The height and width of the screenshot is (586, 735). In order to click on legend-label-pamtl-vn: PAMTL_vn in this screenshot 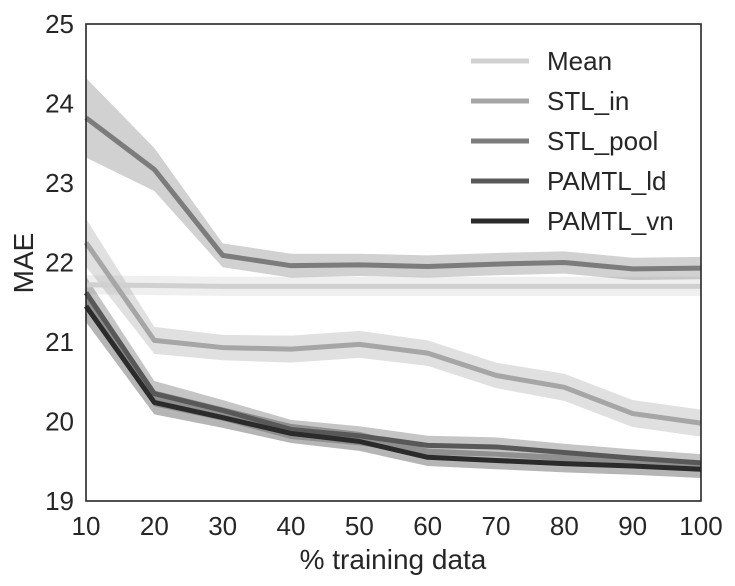, I will do `click(610, 221)`.